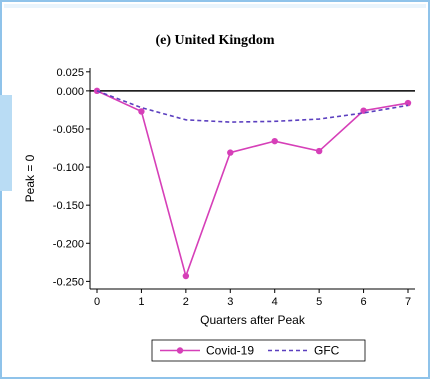 The image size is (430, 379). I want to click on x-tick-label: 0, so click(97, 302).